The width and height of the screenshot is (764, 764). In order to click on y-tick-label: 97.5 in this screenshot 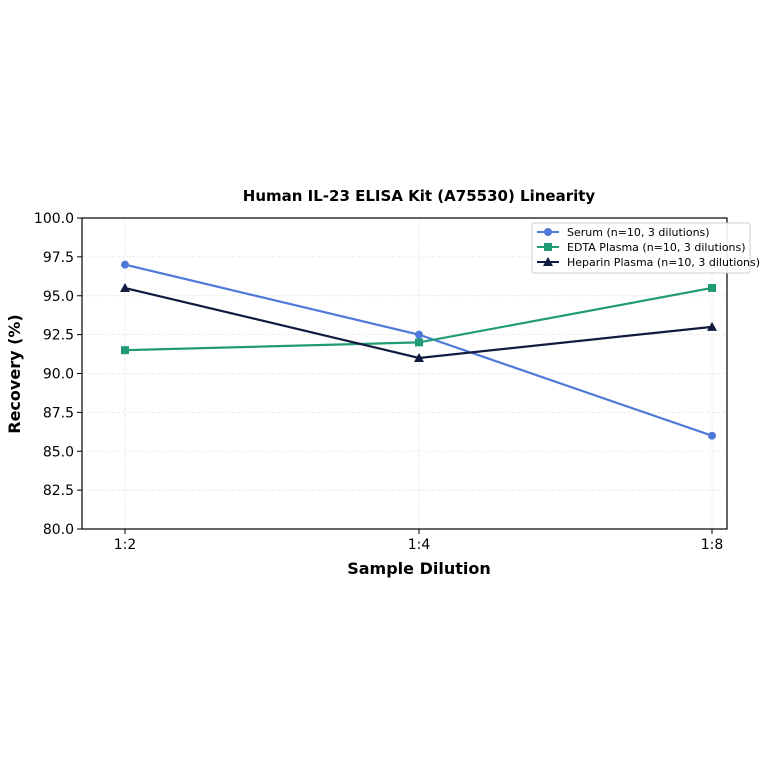, I will do `click(58, 258)`.